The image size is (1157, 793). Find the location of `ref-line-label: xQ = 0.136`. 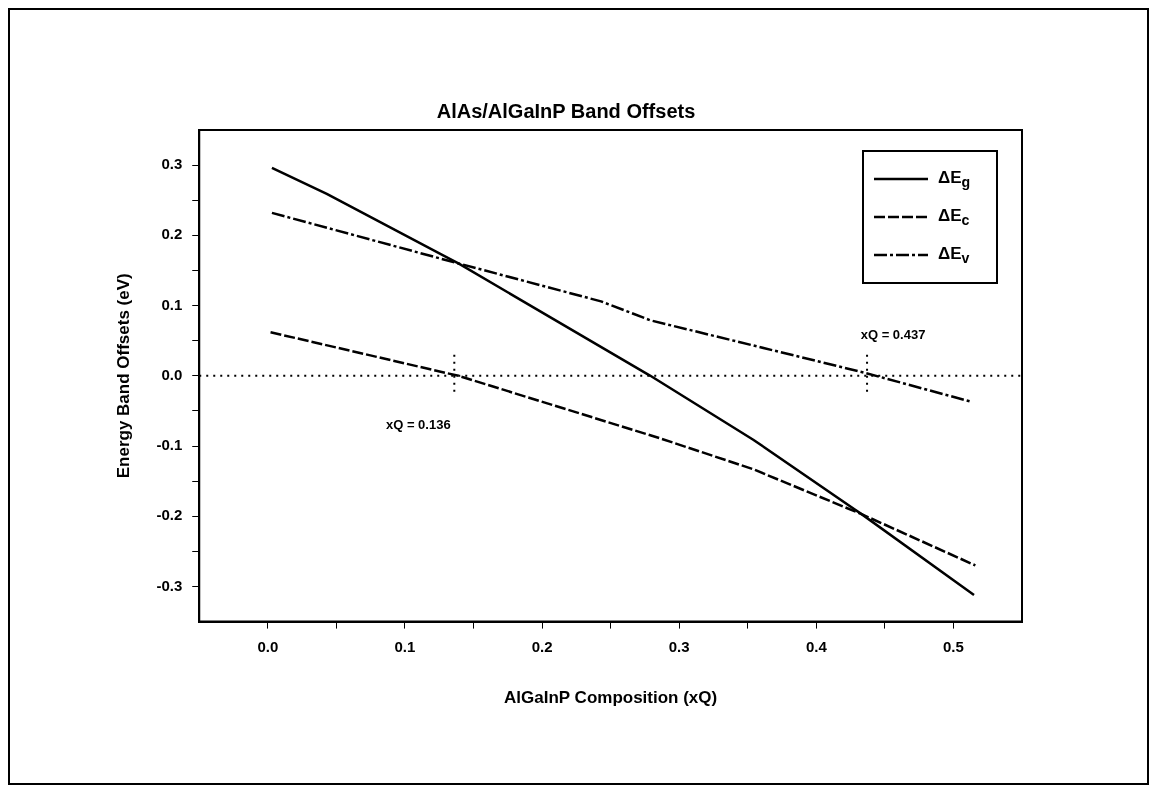

ref-line-label: xQ = 0.136 is located at coordinates (418, 425).